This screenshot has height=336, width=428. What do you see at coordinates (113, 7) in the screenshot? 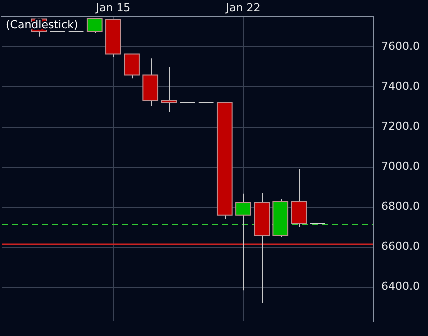
I see `x-tick-label: Jan 15` at bounding box center [113, 7].